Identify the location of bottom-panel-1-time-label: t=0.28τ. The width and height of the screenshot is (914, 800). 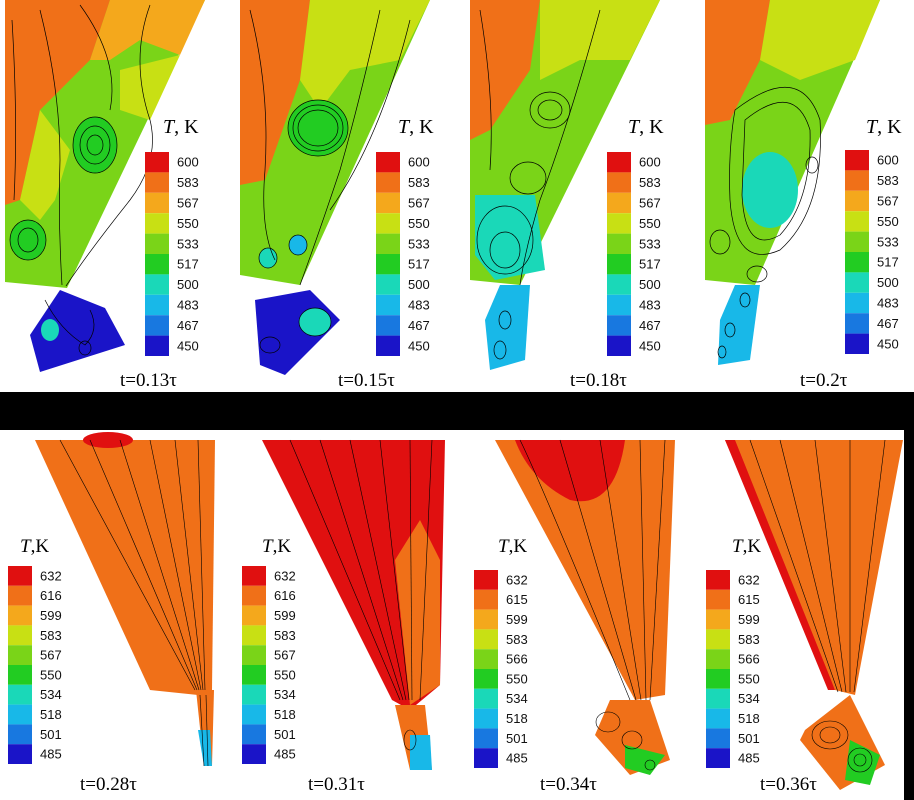
(108, 784).